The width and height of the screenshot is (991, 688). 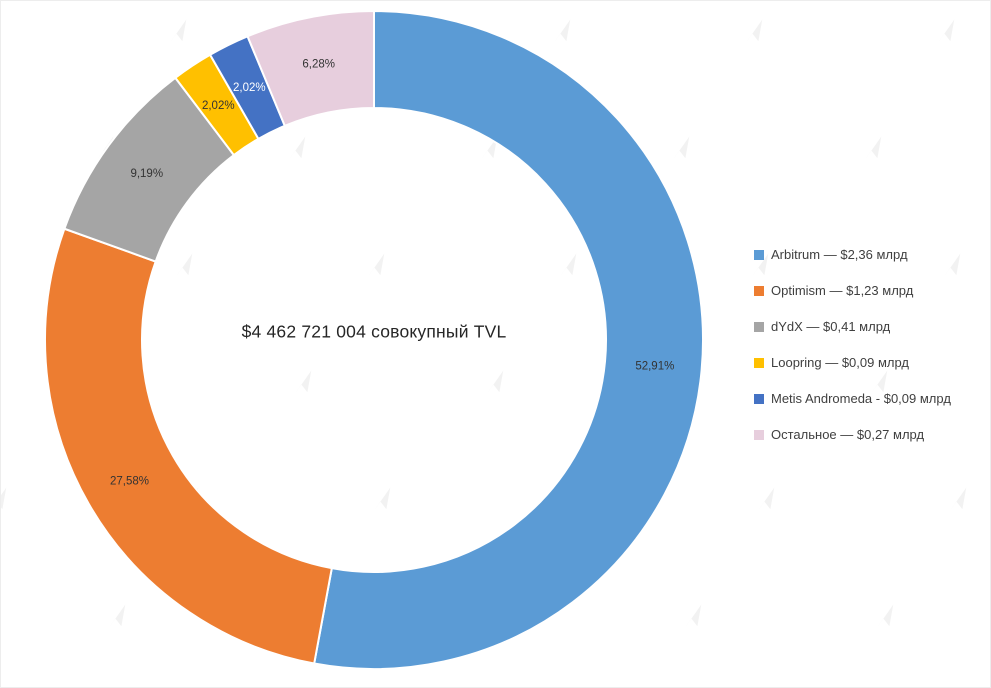 I want to click on legend-item-arbitrum: Arbitrum — $2,36 млрд, so click(x=852, y=254).